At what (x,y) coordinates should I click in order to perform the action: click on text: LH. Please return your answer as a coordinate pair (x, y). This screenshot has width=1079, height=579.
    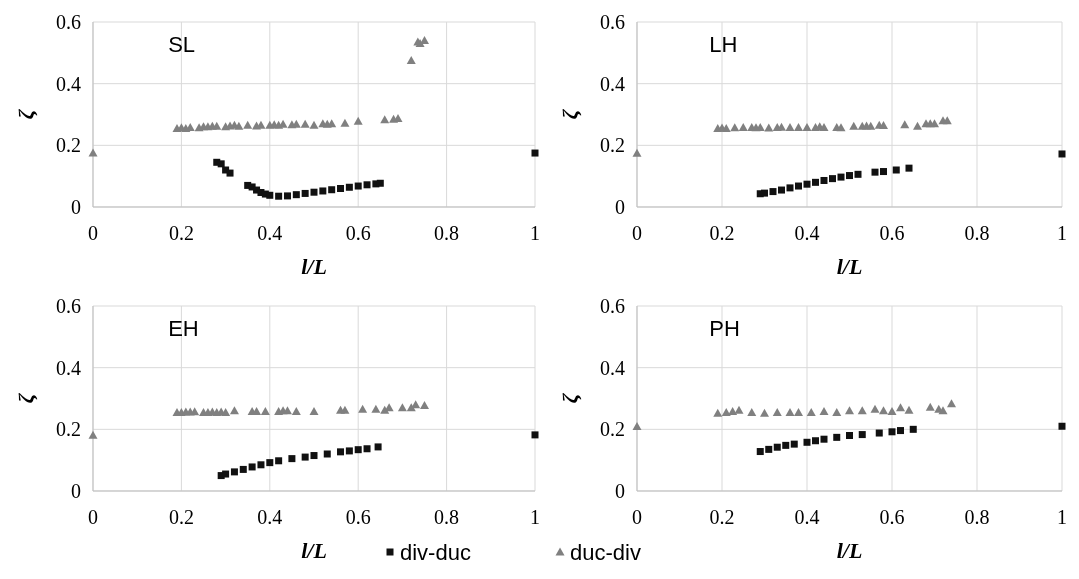
    Looking at the image, I should click on (723, 44).